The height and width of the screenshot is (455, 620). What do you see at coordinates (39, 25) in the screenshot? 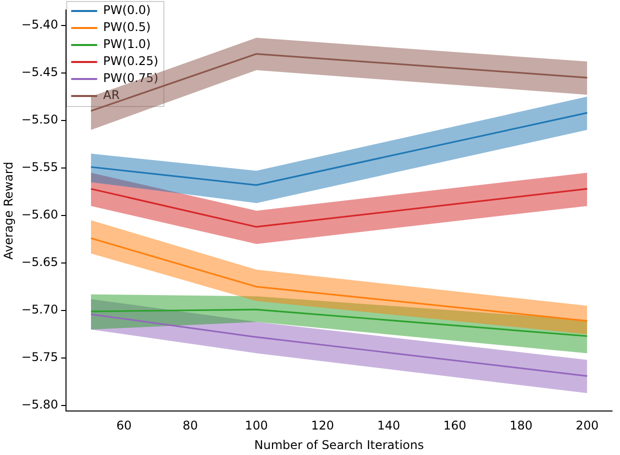
I see `y-tick-label: −5.40` at bounding box center [39, 25].